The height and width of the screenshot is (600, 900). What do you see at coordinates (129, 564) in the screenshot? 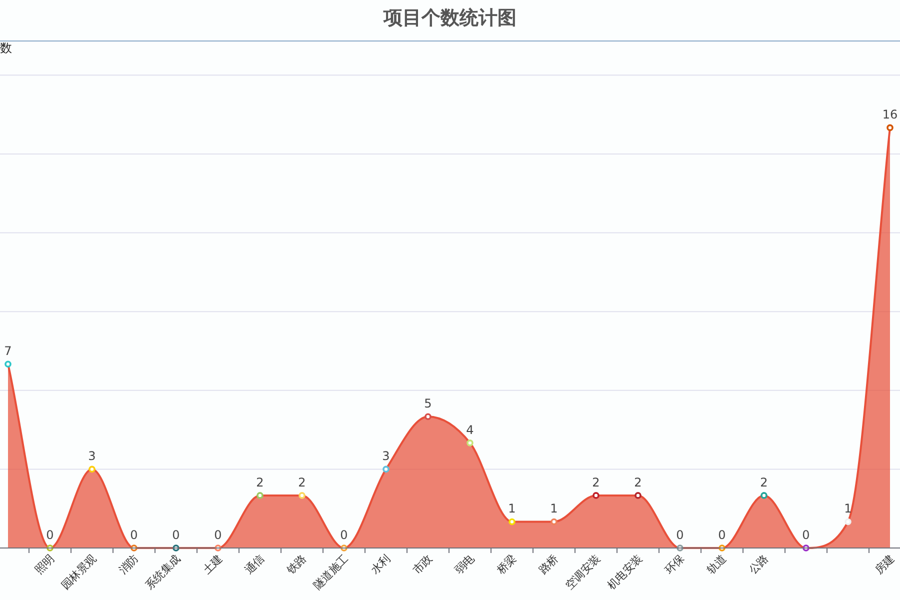
I see `x-tick-label: 消防` at bounding box center [129, 564].